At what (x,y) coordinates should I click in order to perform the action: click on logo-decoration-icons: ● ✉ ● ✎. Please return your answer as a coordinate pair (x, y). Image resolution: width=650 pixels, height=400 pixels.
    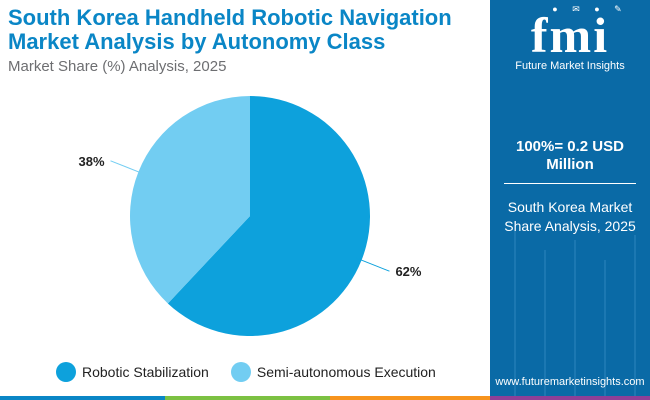
    Looking at the image, I should click on (590, 9).